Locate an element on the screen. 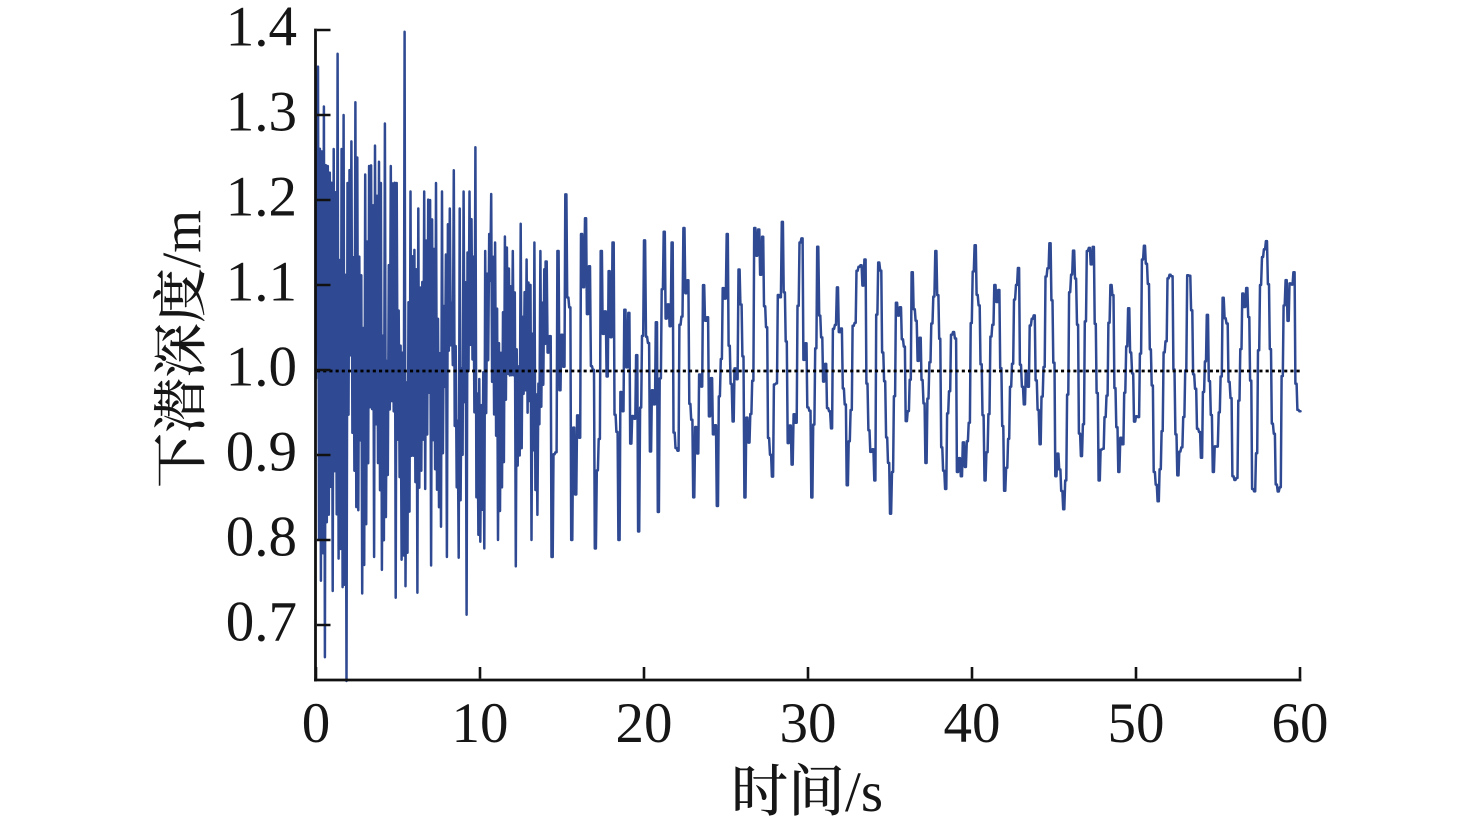 Image resolution: width=1476 pixels, height=828 pixels. svg-text: /s is located at coordinates (864, 792).